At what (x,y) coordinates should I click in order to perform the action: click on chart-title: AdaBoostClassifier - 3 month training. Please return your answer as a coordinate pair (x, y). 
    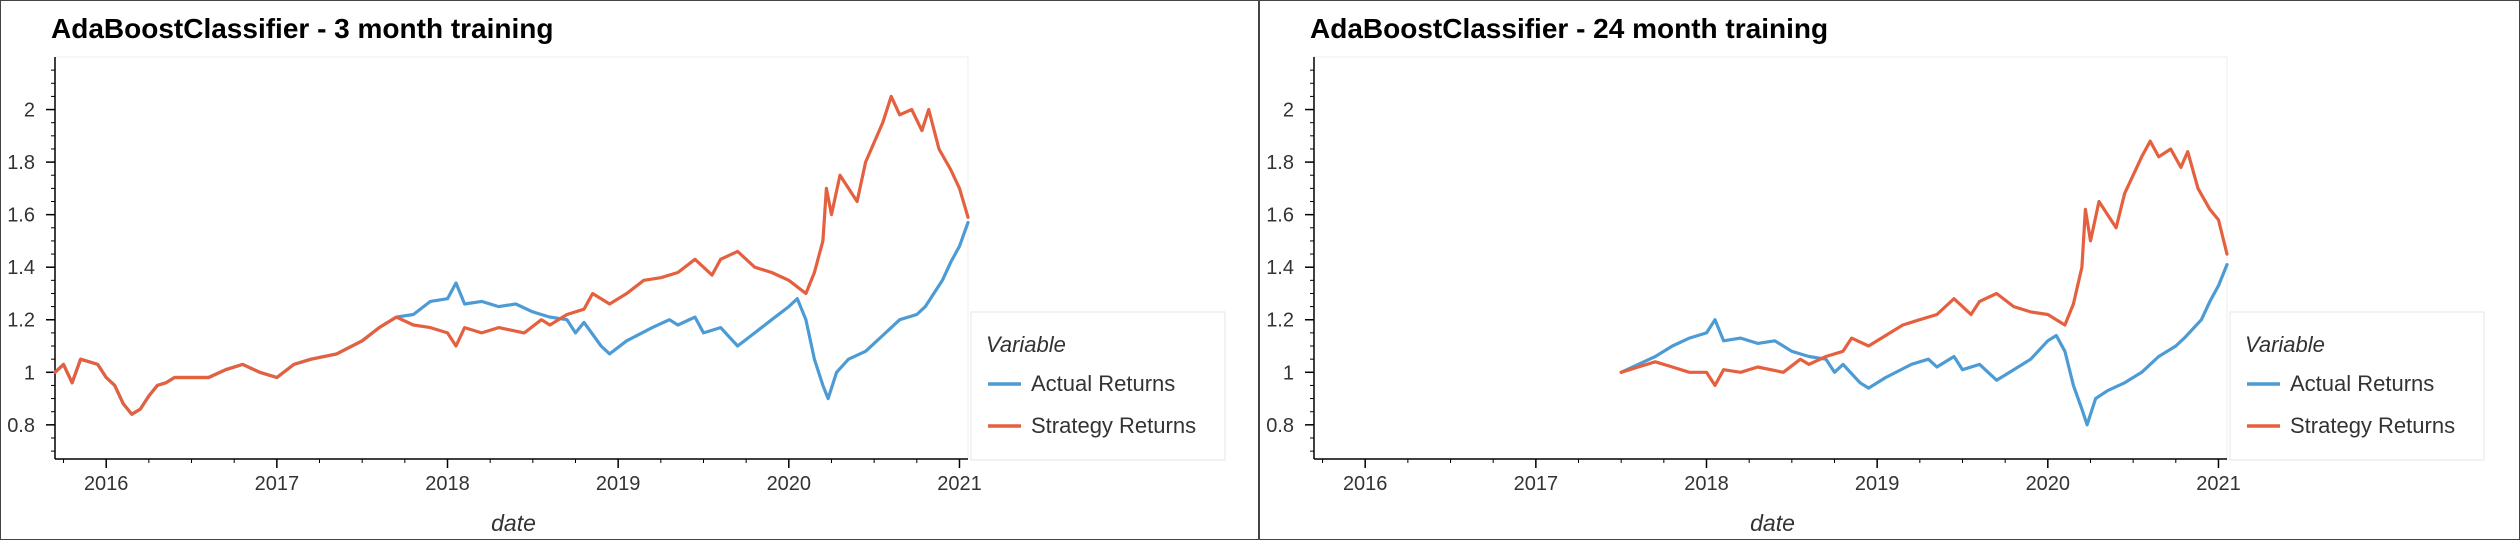
    Looking at the image, I should click on (302, 28).